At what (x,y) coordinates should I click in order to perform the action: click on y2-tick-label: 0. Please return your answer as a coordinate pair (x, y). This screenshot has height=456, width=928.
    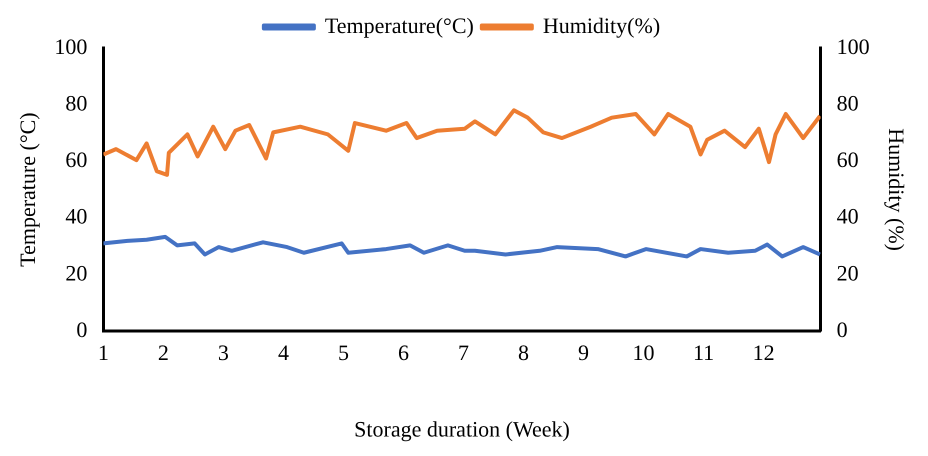
    Looking at the image, I should click on (842, 329).